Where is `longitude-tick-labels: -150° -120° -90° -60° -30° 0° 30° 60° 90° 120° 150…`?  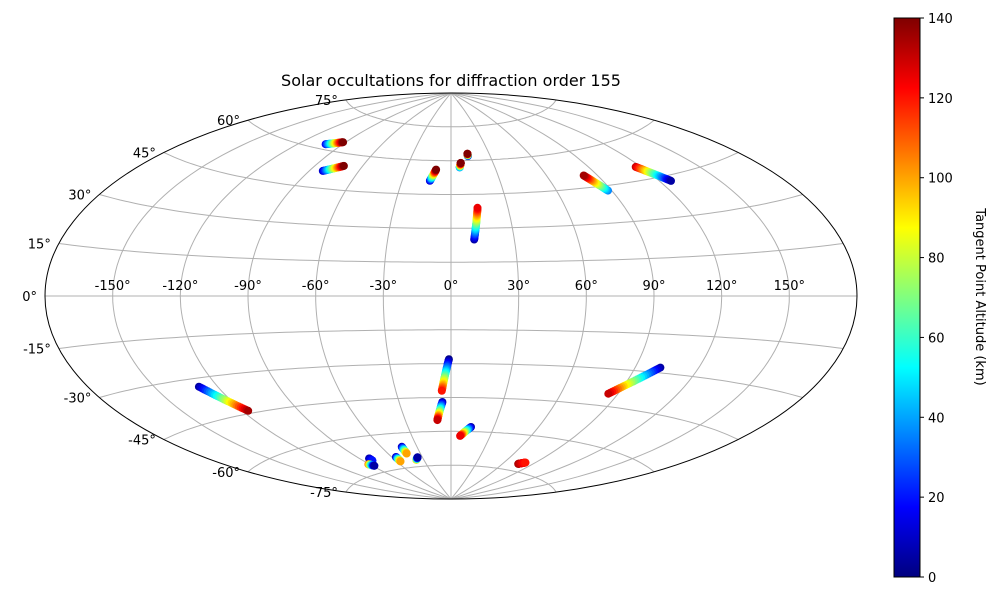
longitude-tick-labels: -150° -120° -90° -60° -30° 0° 30° 60° 90° 120° 150… is located at coordinates (450, 286).